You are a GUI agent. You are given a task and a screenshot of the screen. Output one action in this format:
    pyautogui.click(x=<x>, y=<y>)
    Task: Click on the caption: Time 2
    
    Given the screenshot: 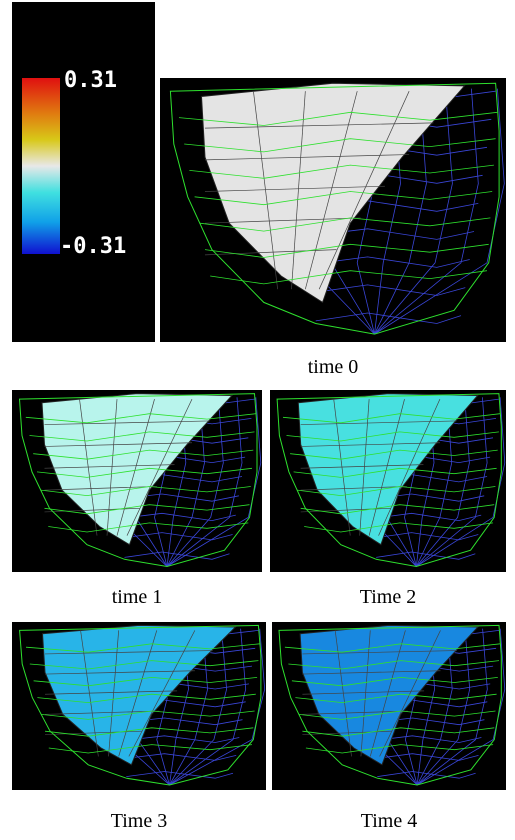 What is the action you would take?
    pyautogui.click(x=388, y=597)
    